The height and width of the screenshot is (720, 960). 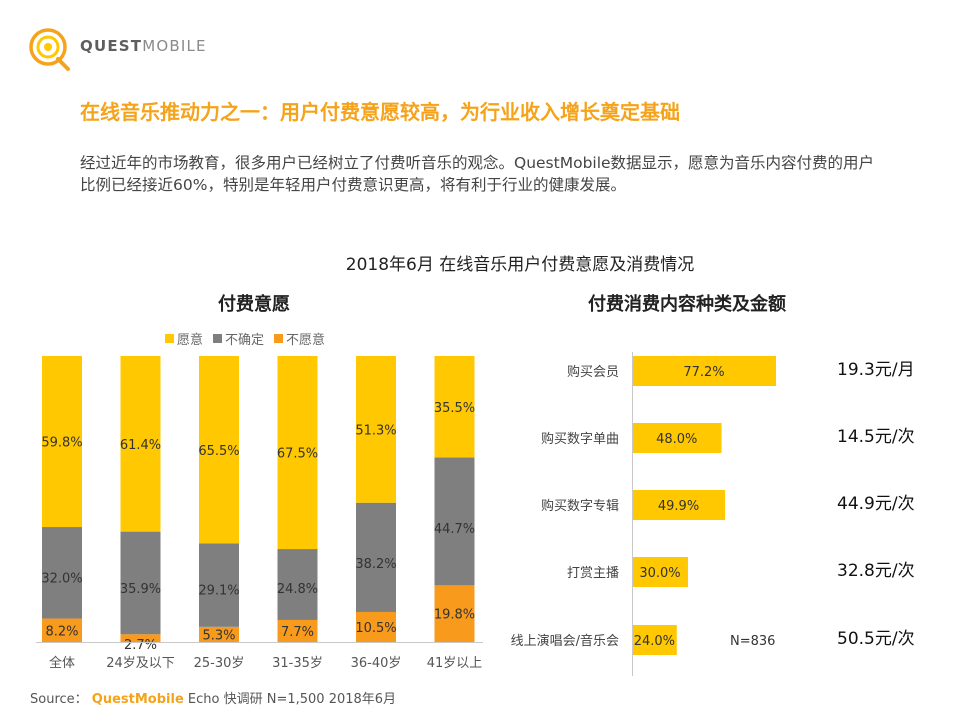 I want to click on label-willing-4: 51.3%, so click(x=375, y=430).